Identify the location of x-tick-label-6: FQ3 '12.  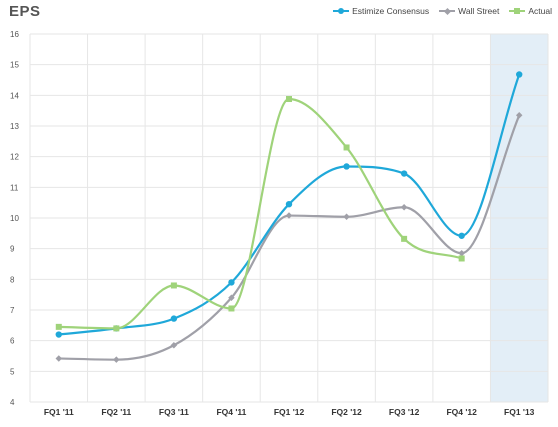
(404, 412).